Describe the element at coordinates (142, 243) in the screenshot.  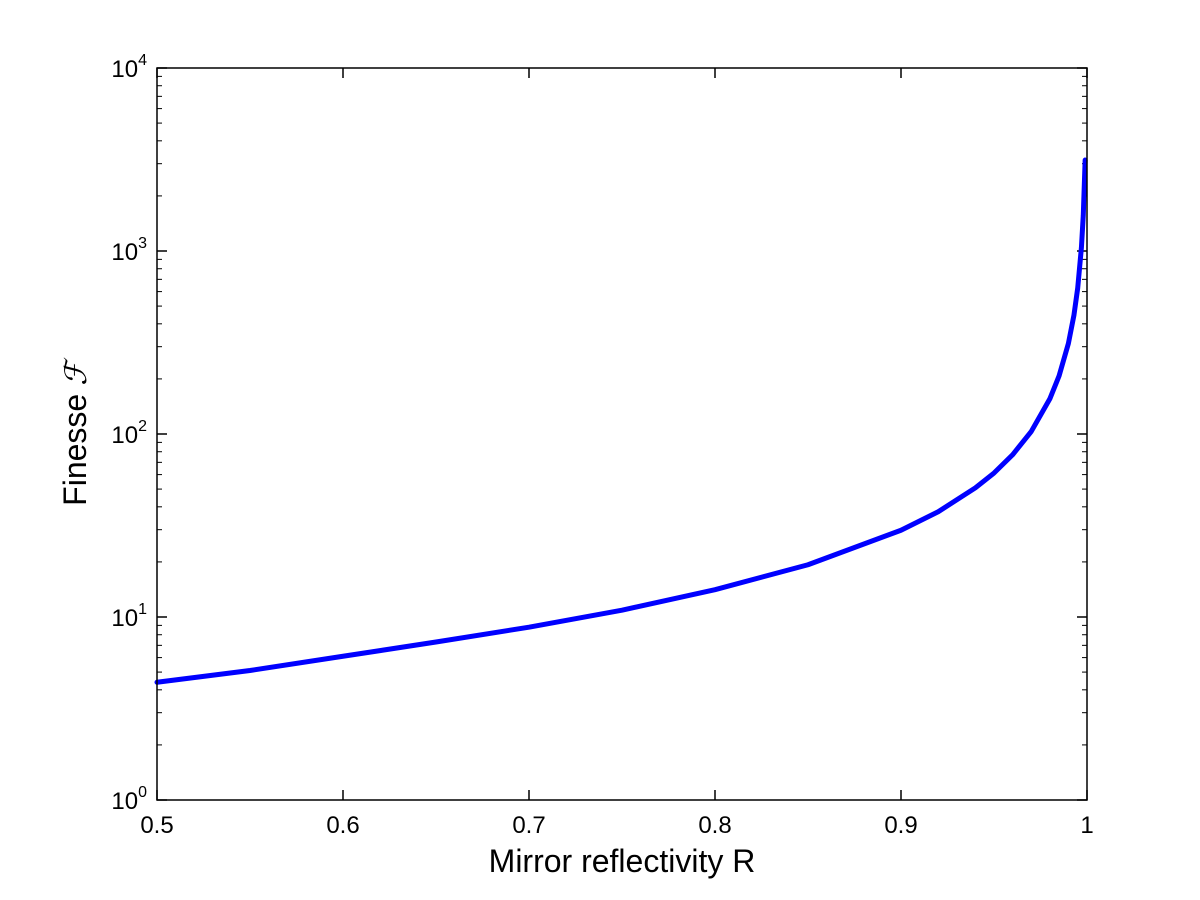
I see `y-tick-label-exponent: 3` at that location.